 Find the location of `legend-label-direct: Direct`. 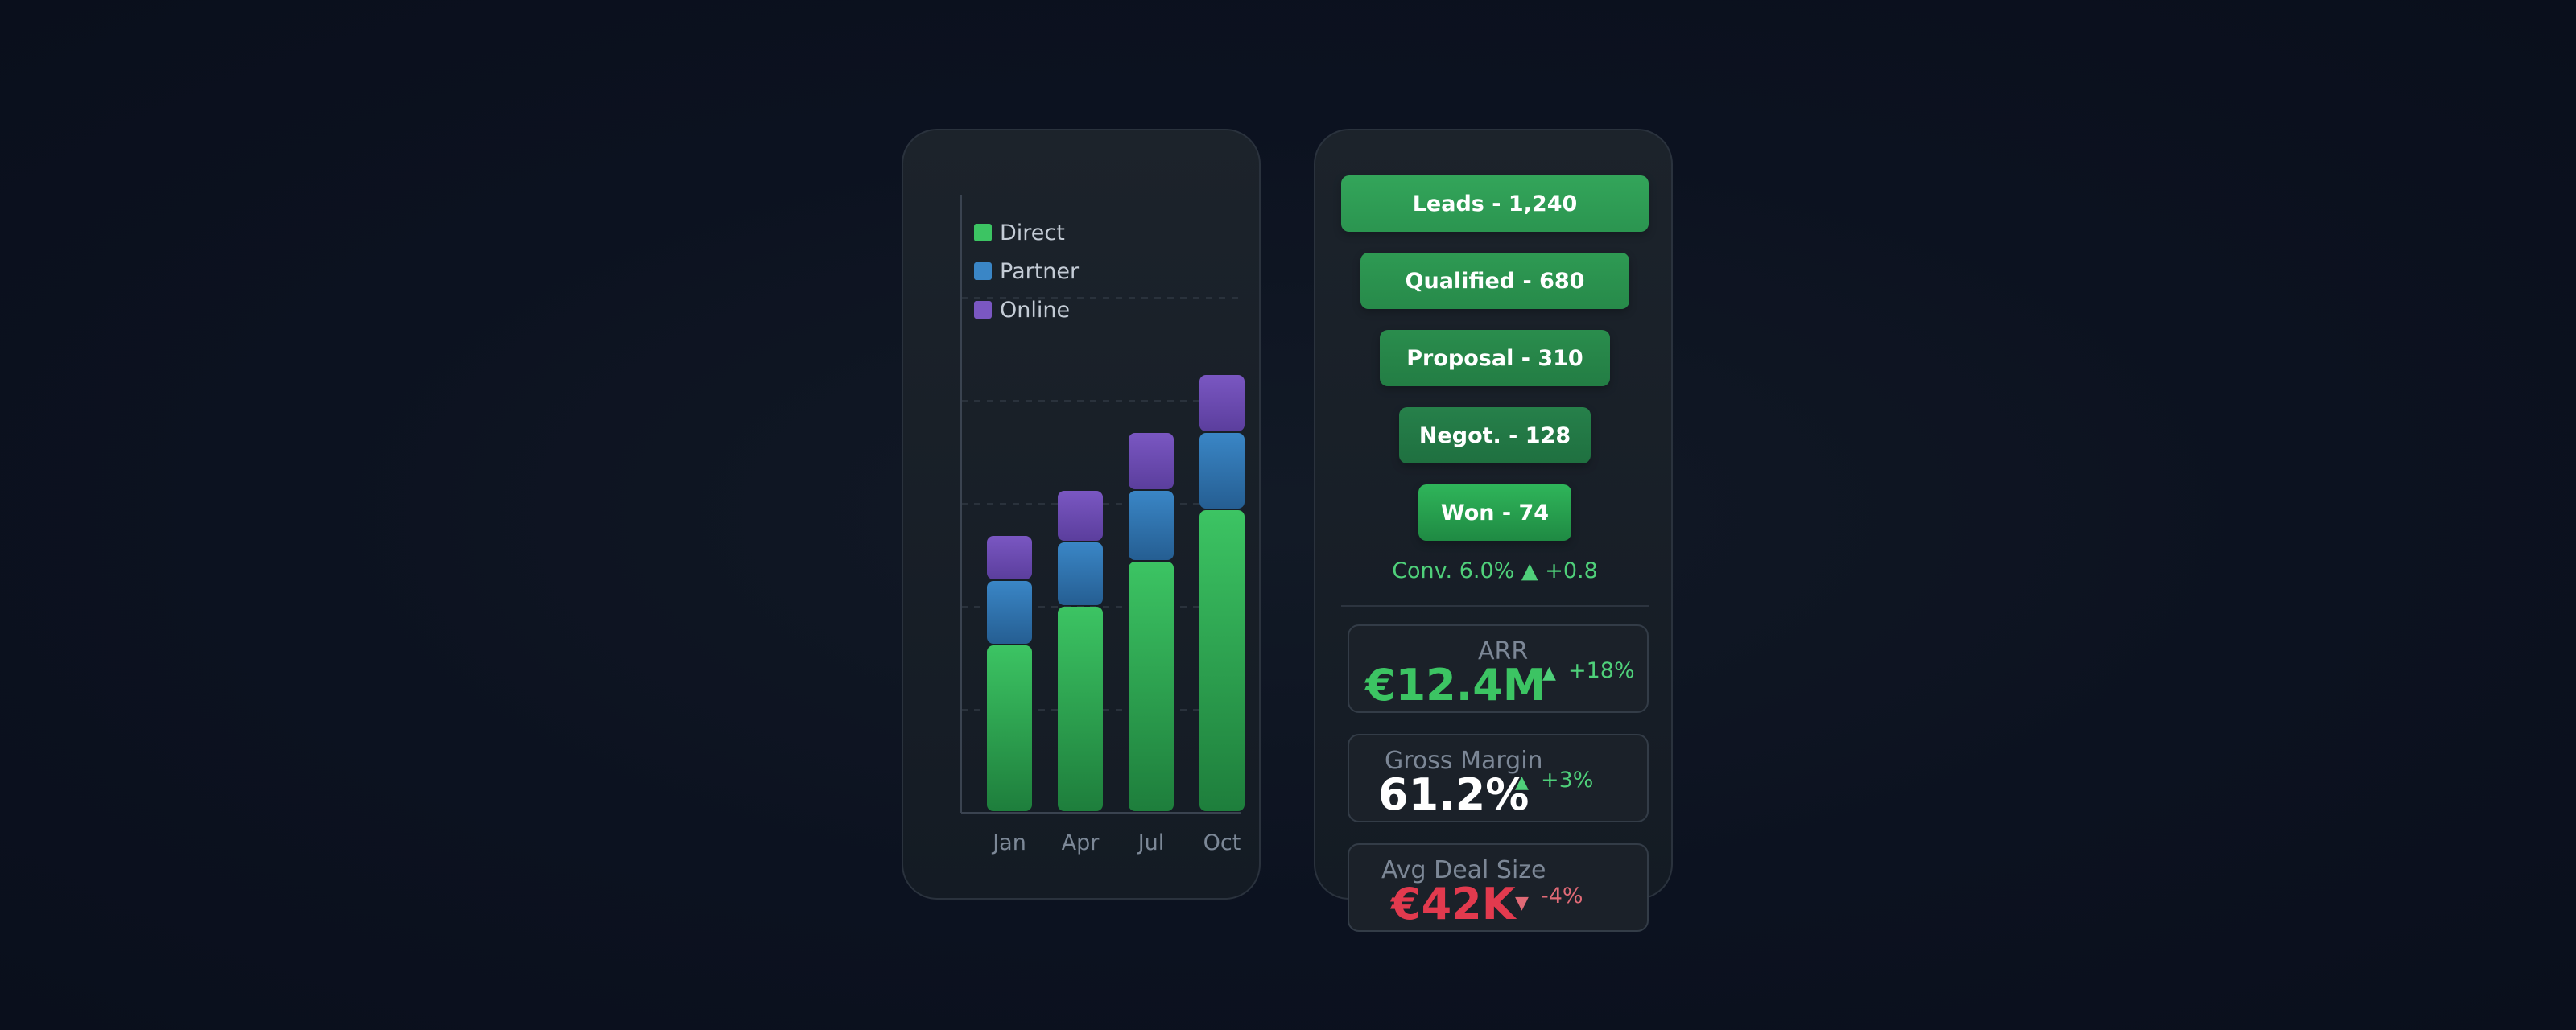

legend-label-direct: Direct is located at coordinates (1032, 232).